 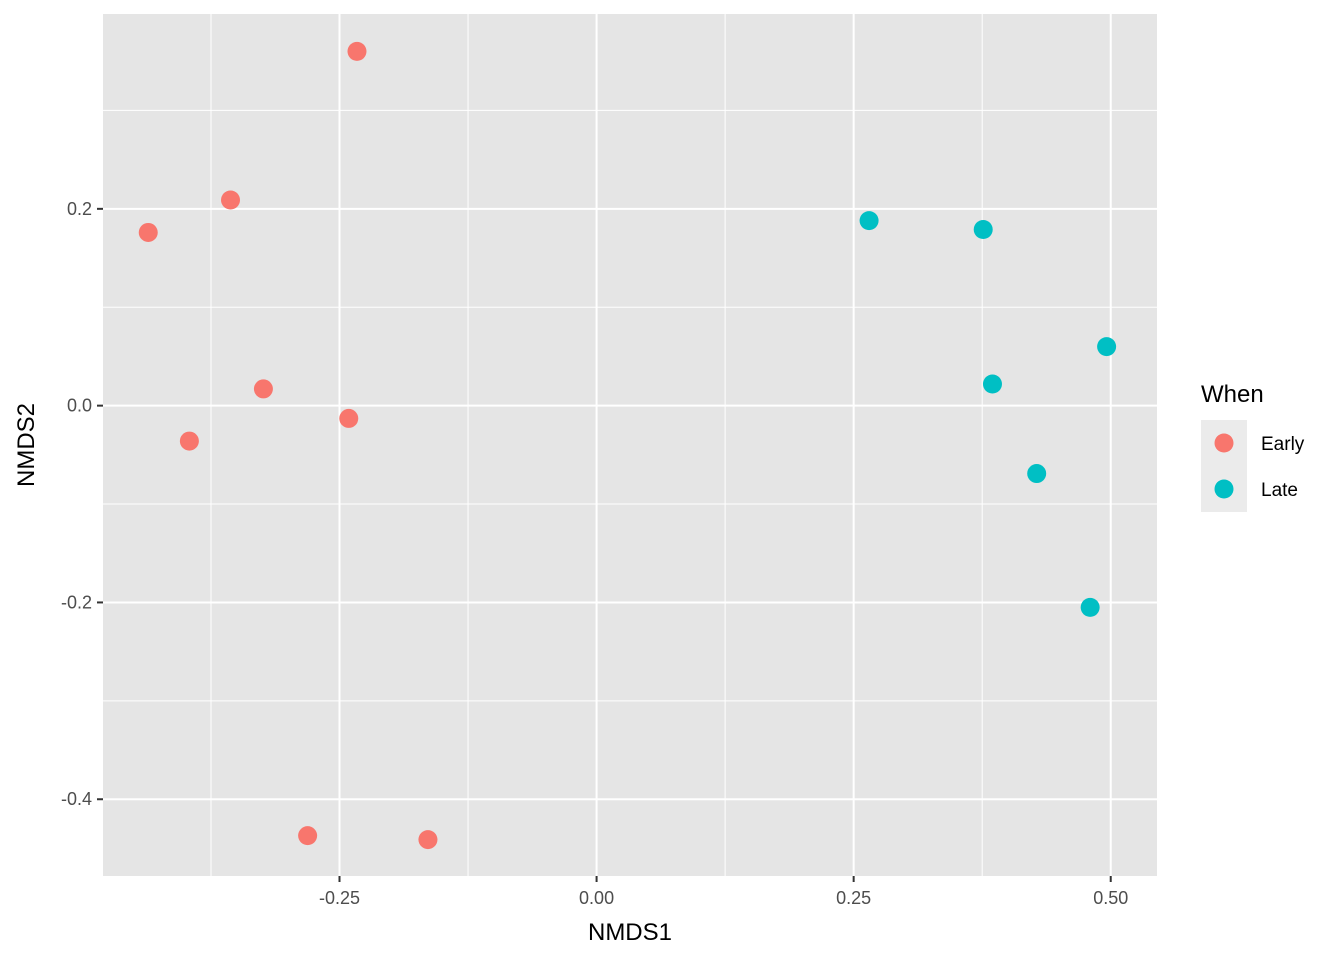 What do you see at coordinates (82, 504) in the screenshot?
I see `y-axis: -0.4 -0.2 0.0 0.2` at bounding box center [82, 504].